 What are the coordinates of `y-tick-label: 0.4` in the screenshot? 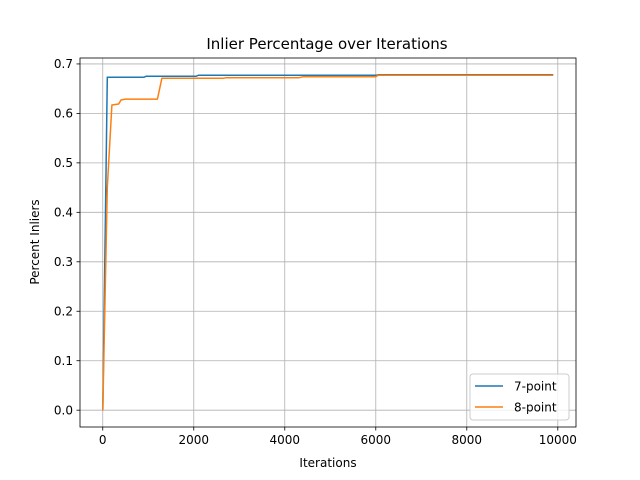 It's located at (63, 213).